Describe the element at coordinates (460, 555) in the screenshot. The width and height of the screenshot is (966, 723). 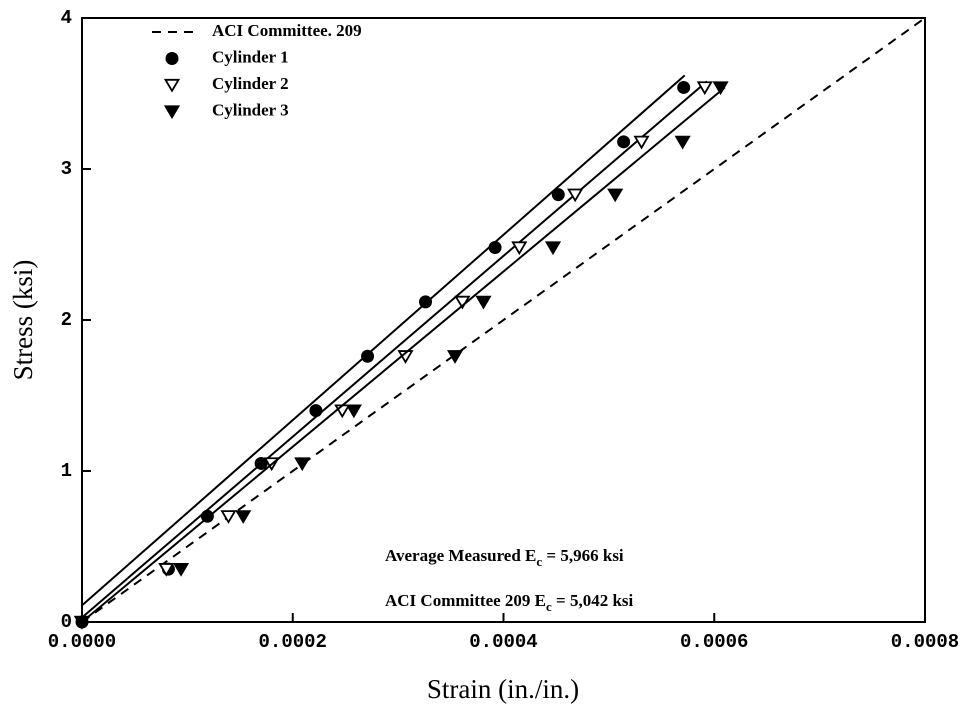
I see `annotation-text: Average Measured E` at that location.